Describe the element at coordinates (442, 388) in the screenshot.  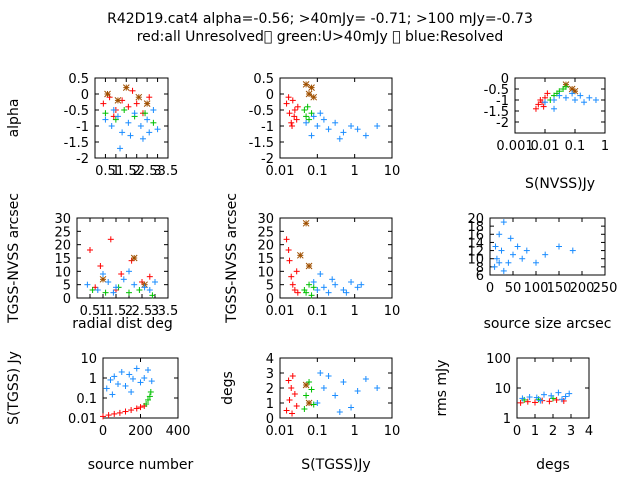
I see `y-axis-label: rms mJy` at that location.